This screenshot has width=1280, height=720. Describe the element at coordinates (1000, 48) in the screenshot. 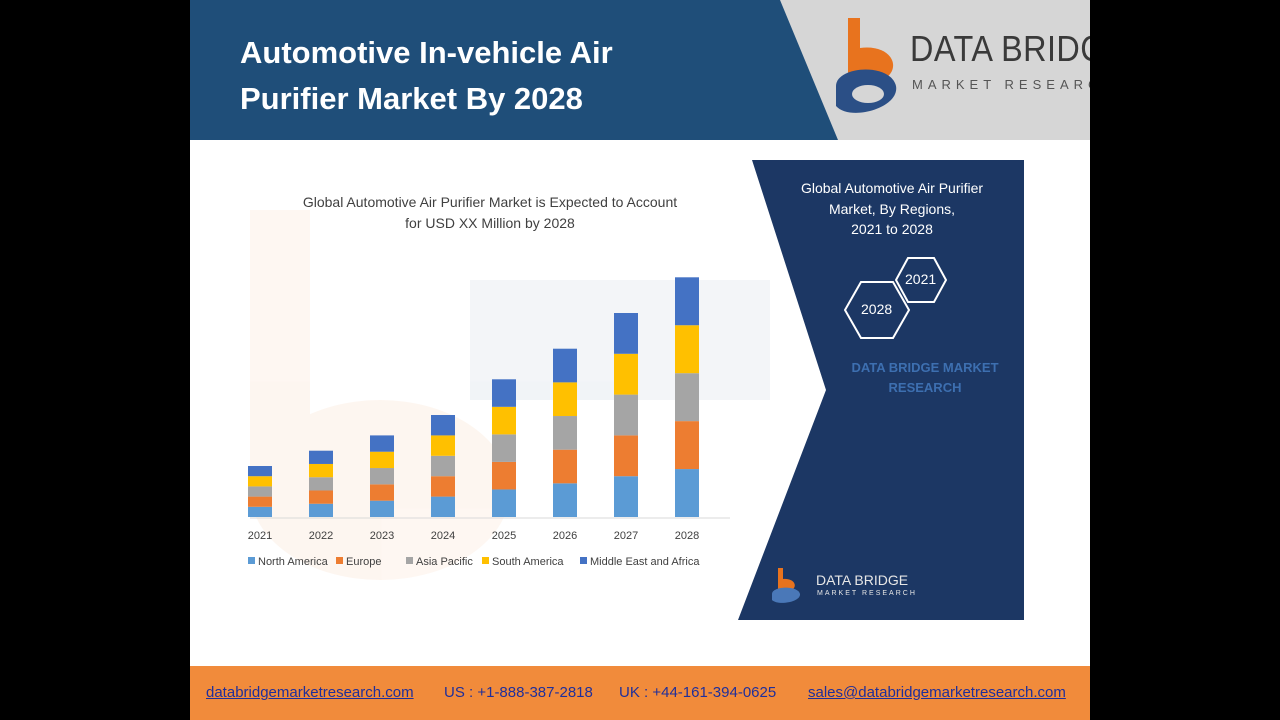

I see `logo-name: DATA BRIDGE` at that location.